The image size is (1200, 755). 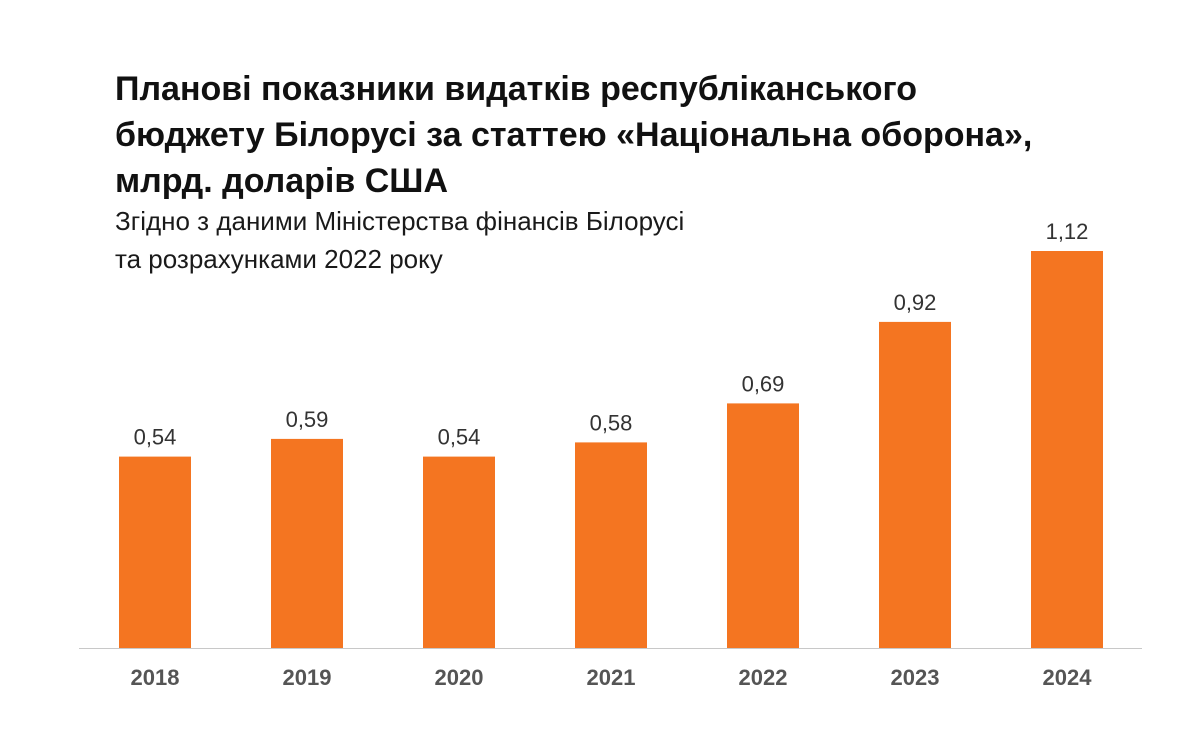 What do you see at coordinates (155, 437) in the screenshot?
I see `value-label-2018: 0,54` at bounding box center [155, 437].